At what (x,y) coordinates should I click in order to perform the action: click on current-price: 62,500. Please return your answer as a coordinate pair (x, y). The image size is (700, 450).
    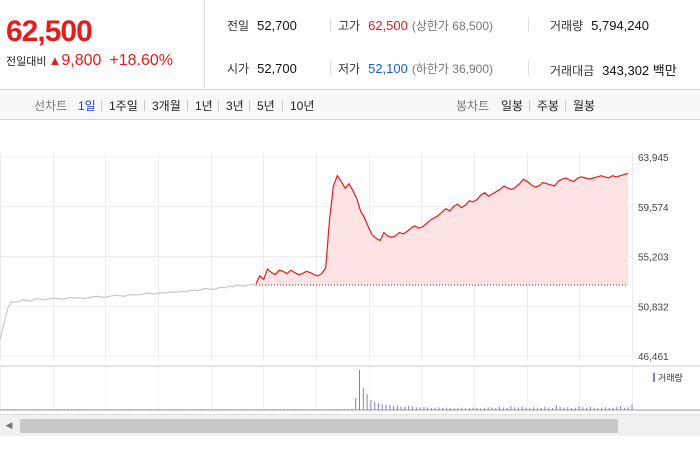
    Looking at the image, I should click on (49, 31).